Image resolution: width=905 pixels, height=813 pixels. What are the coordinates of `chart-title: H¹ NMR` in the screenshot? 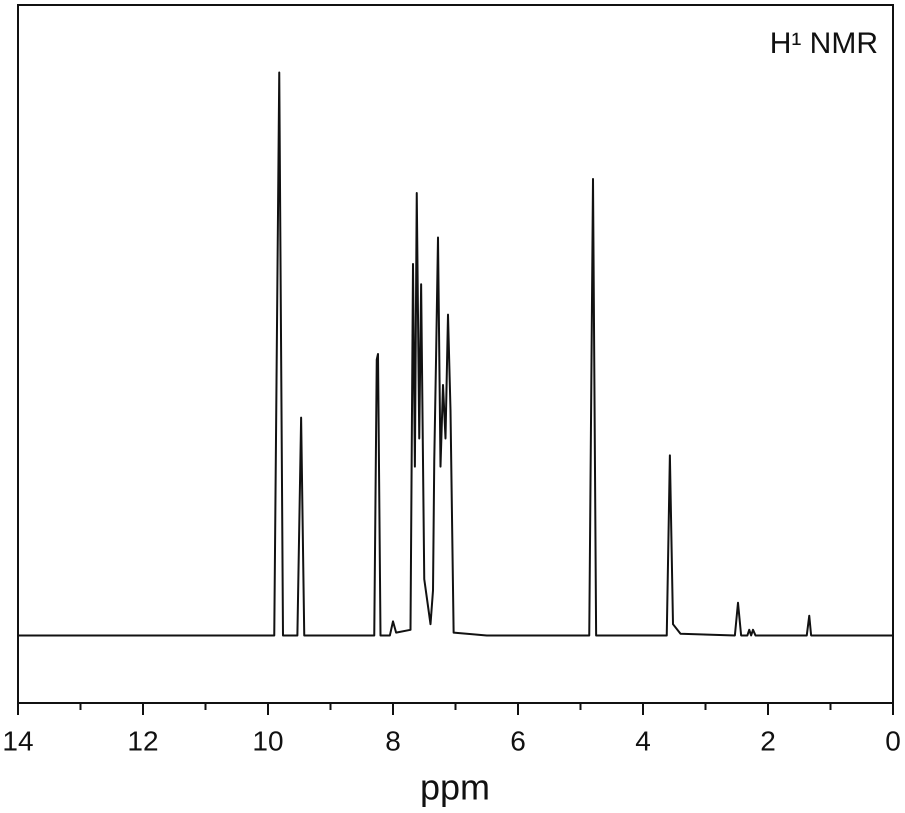 It's located at (824, 43).